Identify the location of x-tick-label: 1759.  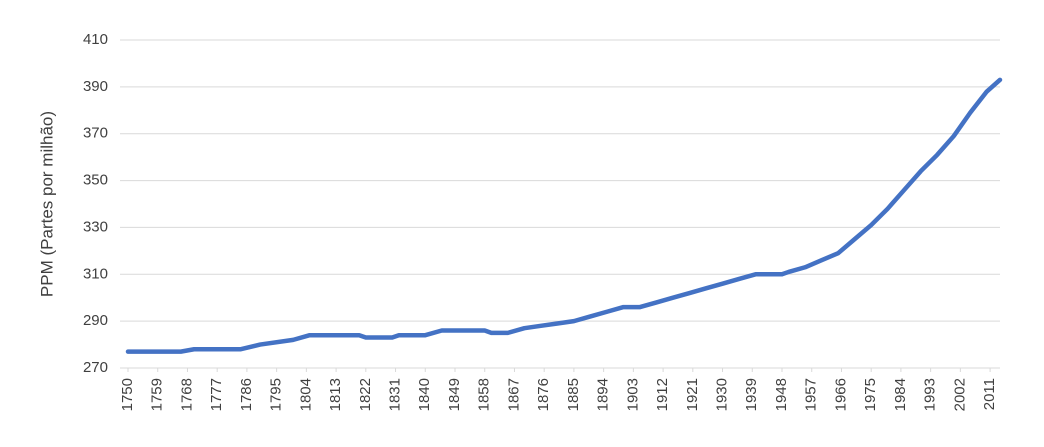
(157, 394).